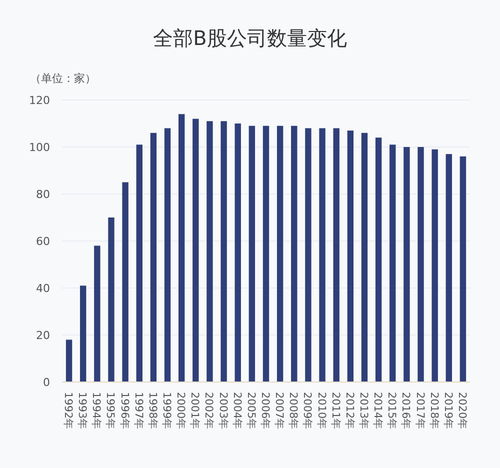 The image size is (500, 468). Describe the element at coordinates (43, 288) in the screenshot. I see `y-tick-label: 40` at that location.